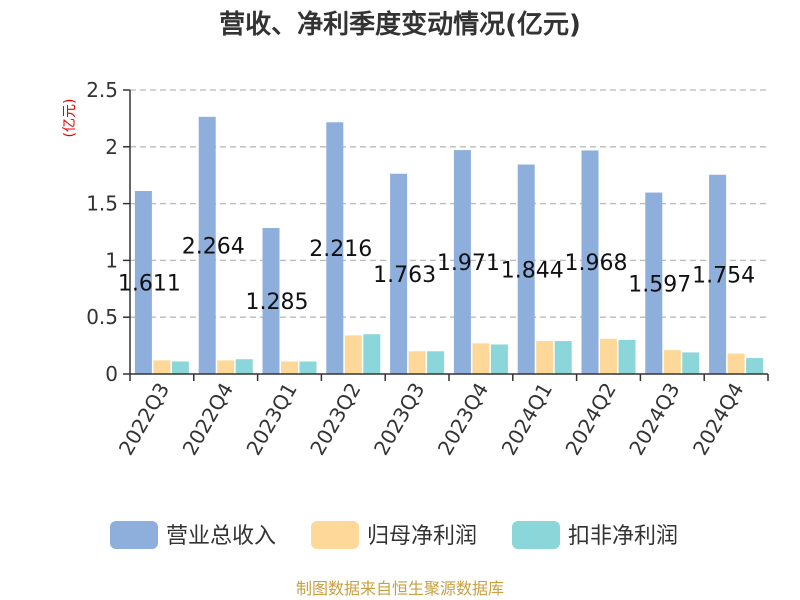 This screenshot has height=600, width=800. Describe the element at coordinates (340, 249) in the screenshot. I see `data-label: 2.216` at that location.